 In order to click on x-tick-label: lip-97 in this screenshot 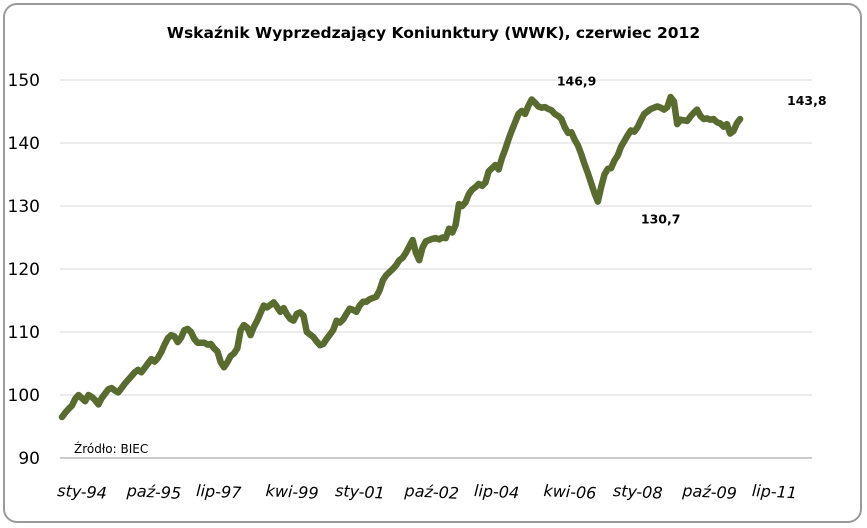, I will do `click(219, 491)`.